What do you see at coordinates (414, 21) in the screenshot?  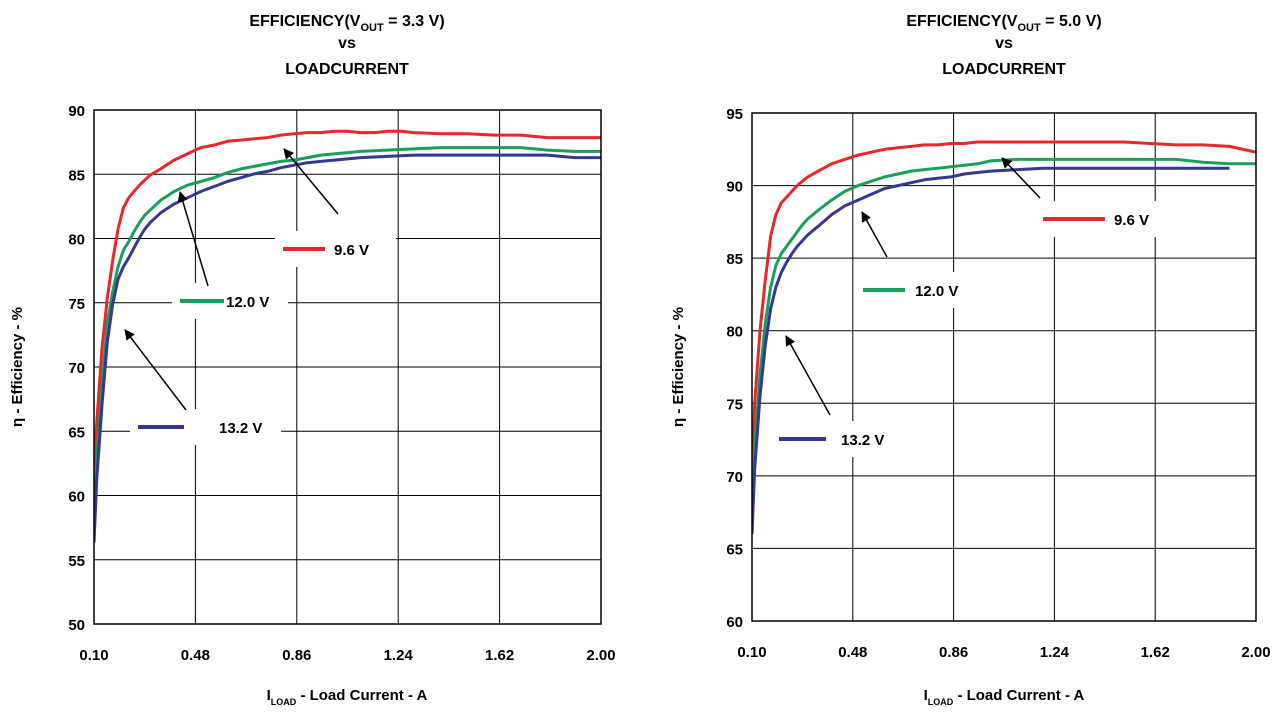 I see `chart-title-part: = 3.3 V)` at bounding box center [414, 21].